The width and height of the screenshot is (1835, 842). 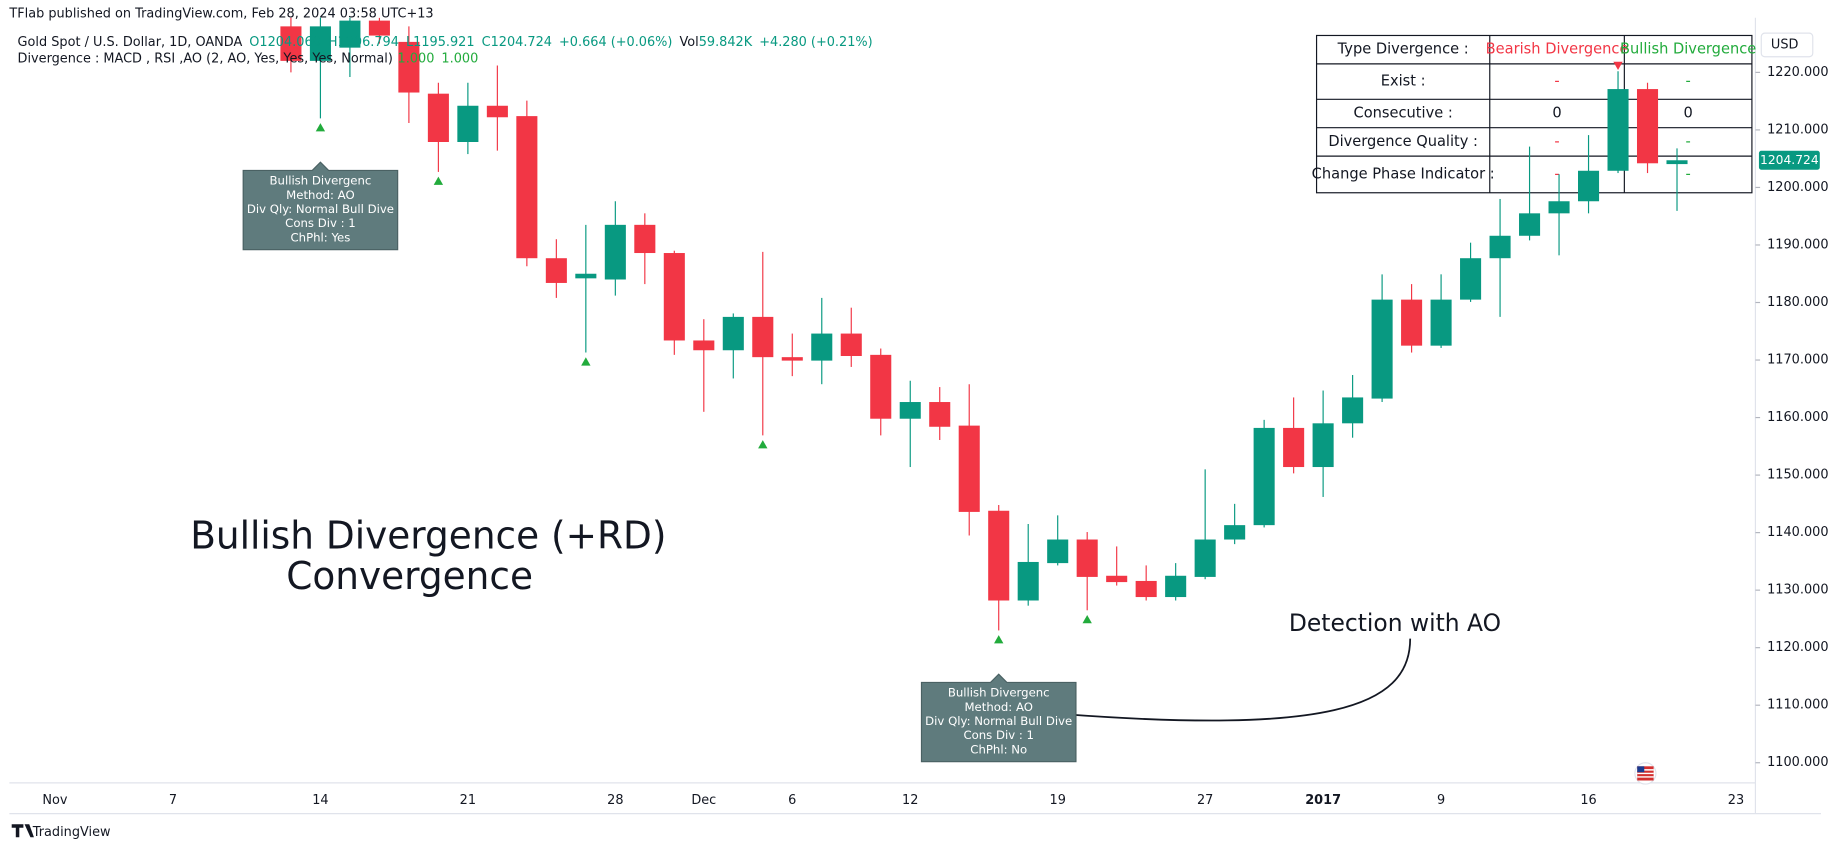 I want to click on y-tick-label: 1120.000, so click(x=1797, y=647).